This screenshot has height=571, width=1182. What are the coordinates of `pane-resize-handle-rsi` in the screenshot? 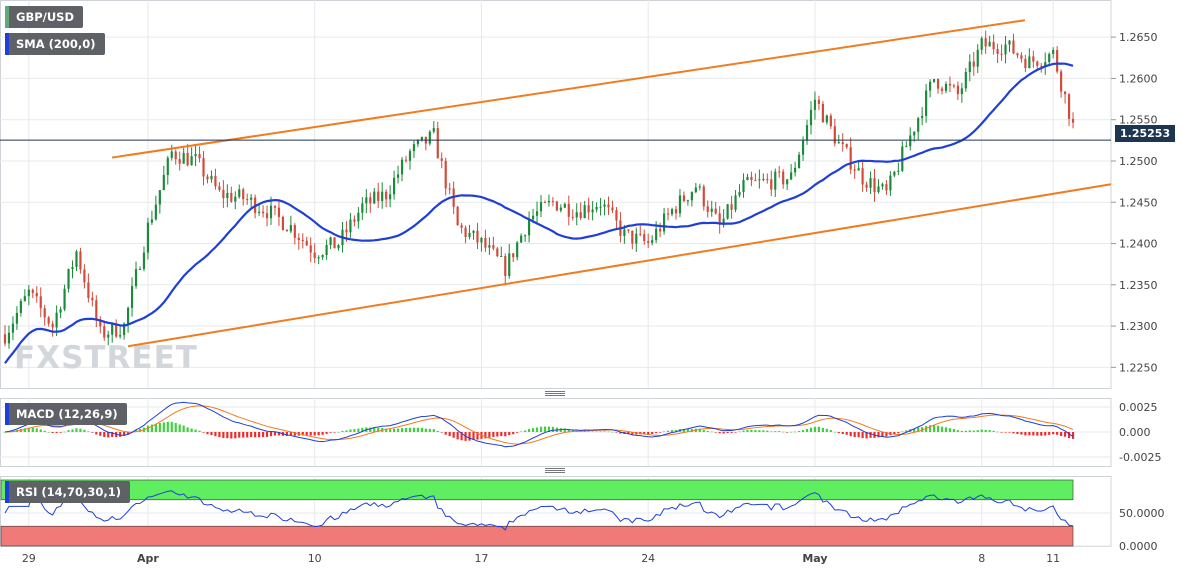 It's located at (555, 470).